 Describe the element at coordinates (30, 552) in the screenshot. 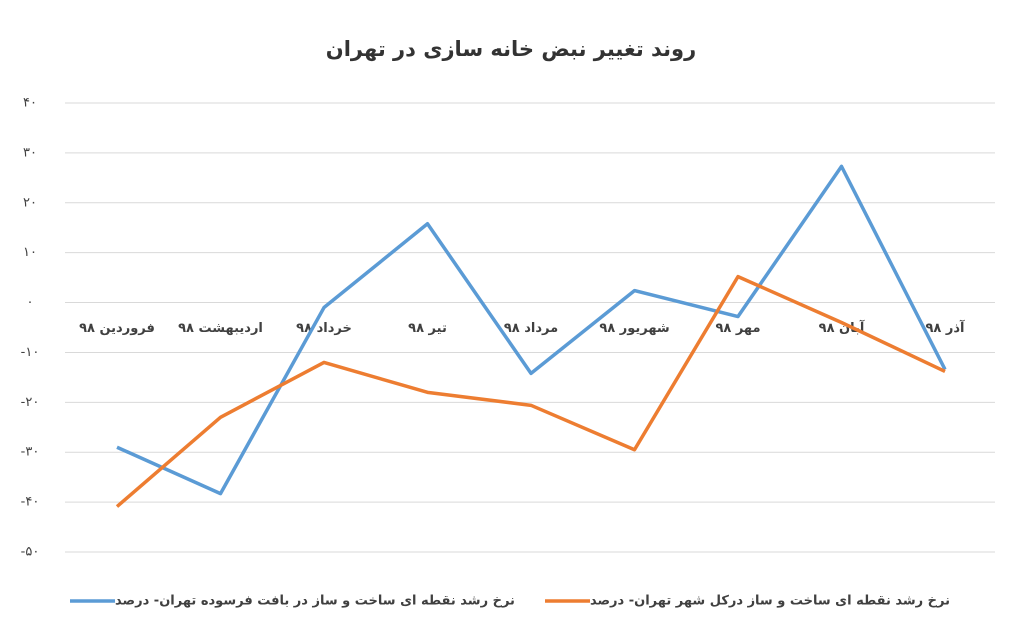

I see `y-tick-label: -۵۰` at that location.